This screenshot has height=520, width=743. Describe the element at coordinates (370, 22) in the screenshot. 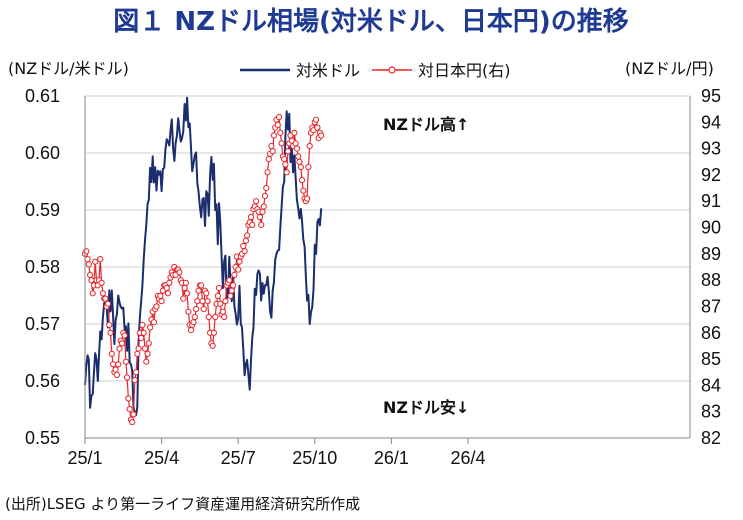

I see `chart-title: 図１ NZドル相場(対米ドル、日本円)の推移` at that location.